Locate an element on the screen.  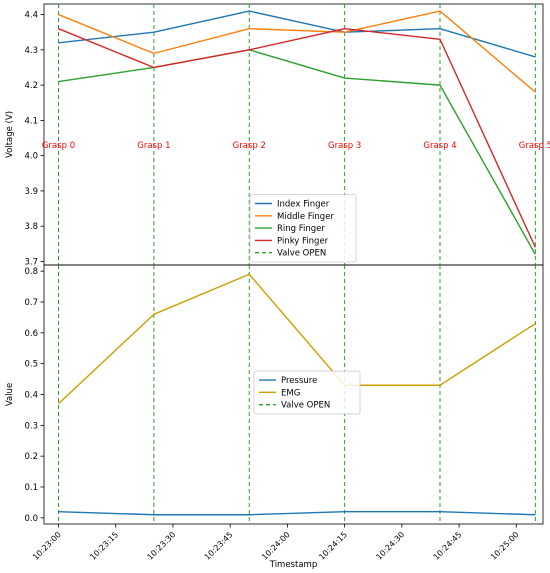
chart-1-legend: Pressure EMG Valve OPEN is located at coordinates (307, 392).